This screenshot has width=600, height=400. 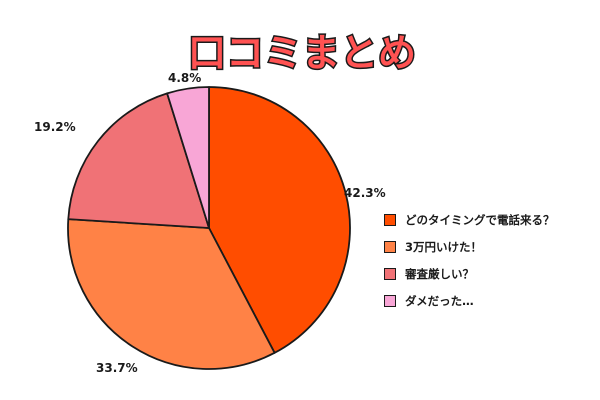 What do you see at coordinates (365, 193) in the screenshot?
I see `slice-label-0: 42.3%` at bounding box center [365, 193].